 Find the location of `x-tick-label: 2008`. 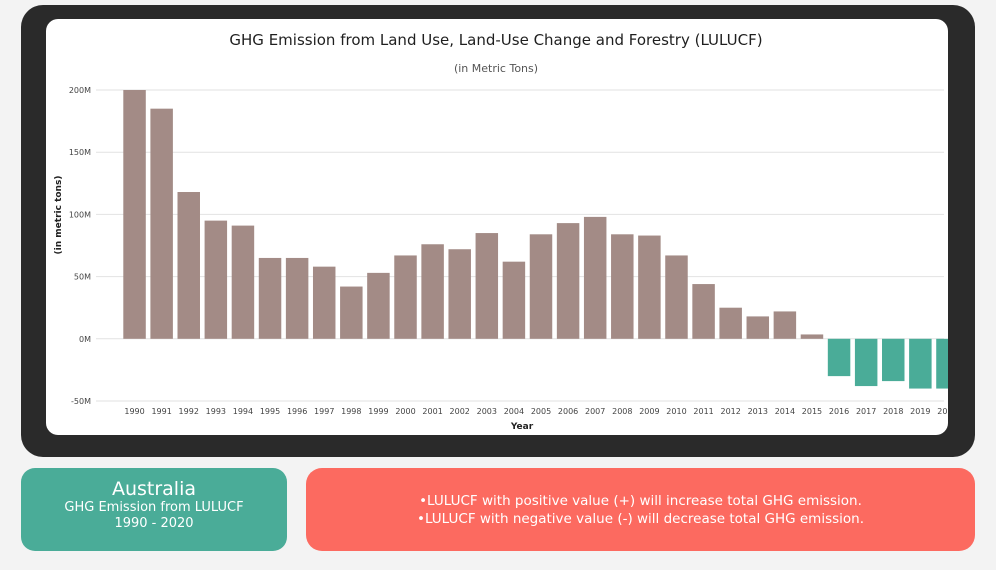

x-tick-label: 2008 is located at coordinates (622, 411).